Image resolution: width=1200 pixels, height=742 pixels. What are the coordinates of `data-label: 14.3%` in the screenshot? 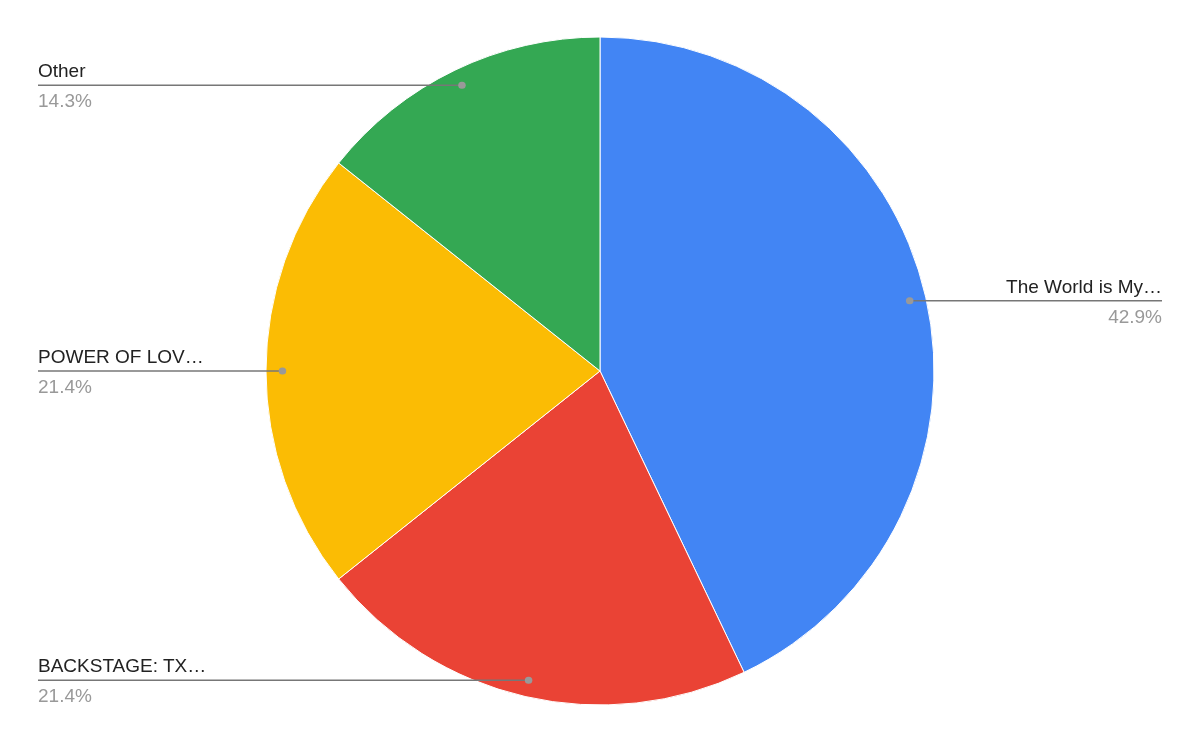 It's located at (65, 101).